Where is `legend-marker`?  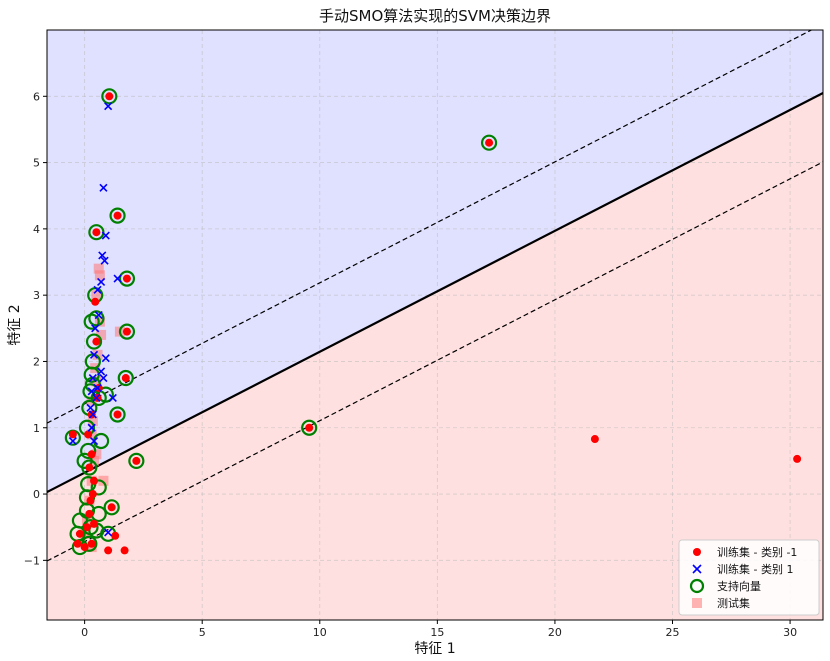 legend-marker is located at coordinates (697, 603).